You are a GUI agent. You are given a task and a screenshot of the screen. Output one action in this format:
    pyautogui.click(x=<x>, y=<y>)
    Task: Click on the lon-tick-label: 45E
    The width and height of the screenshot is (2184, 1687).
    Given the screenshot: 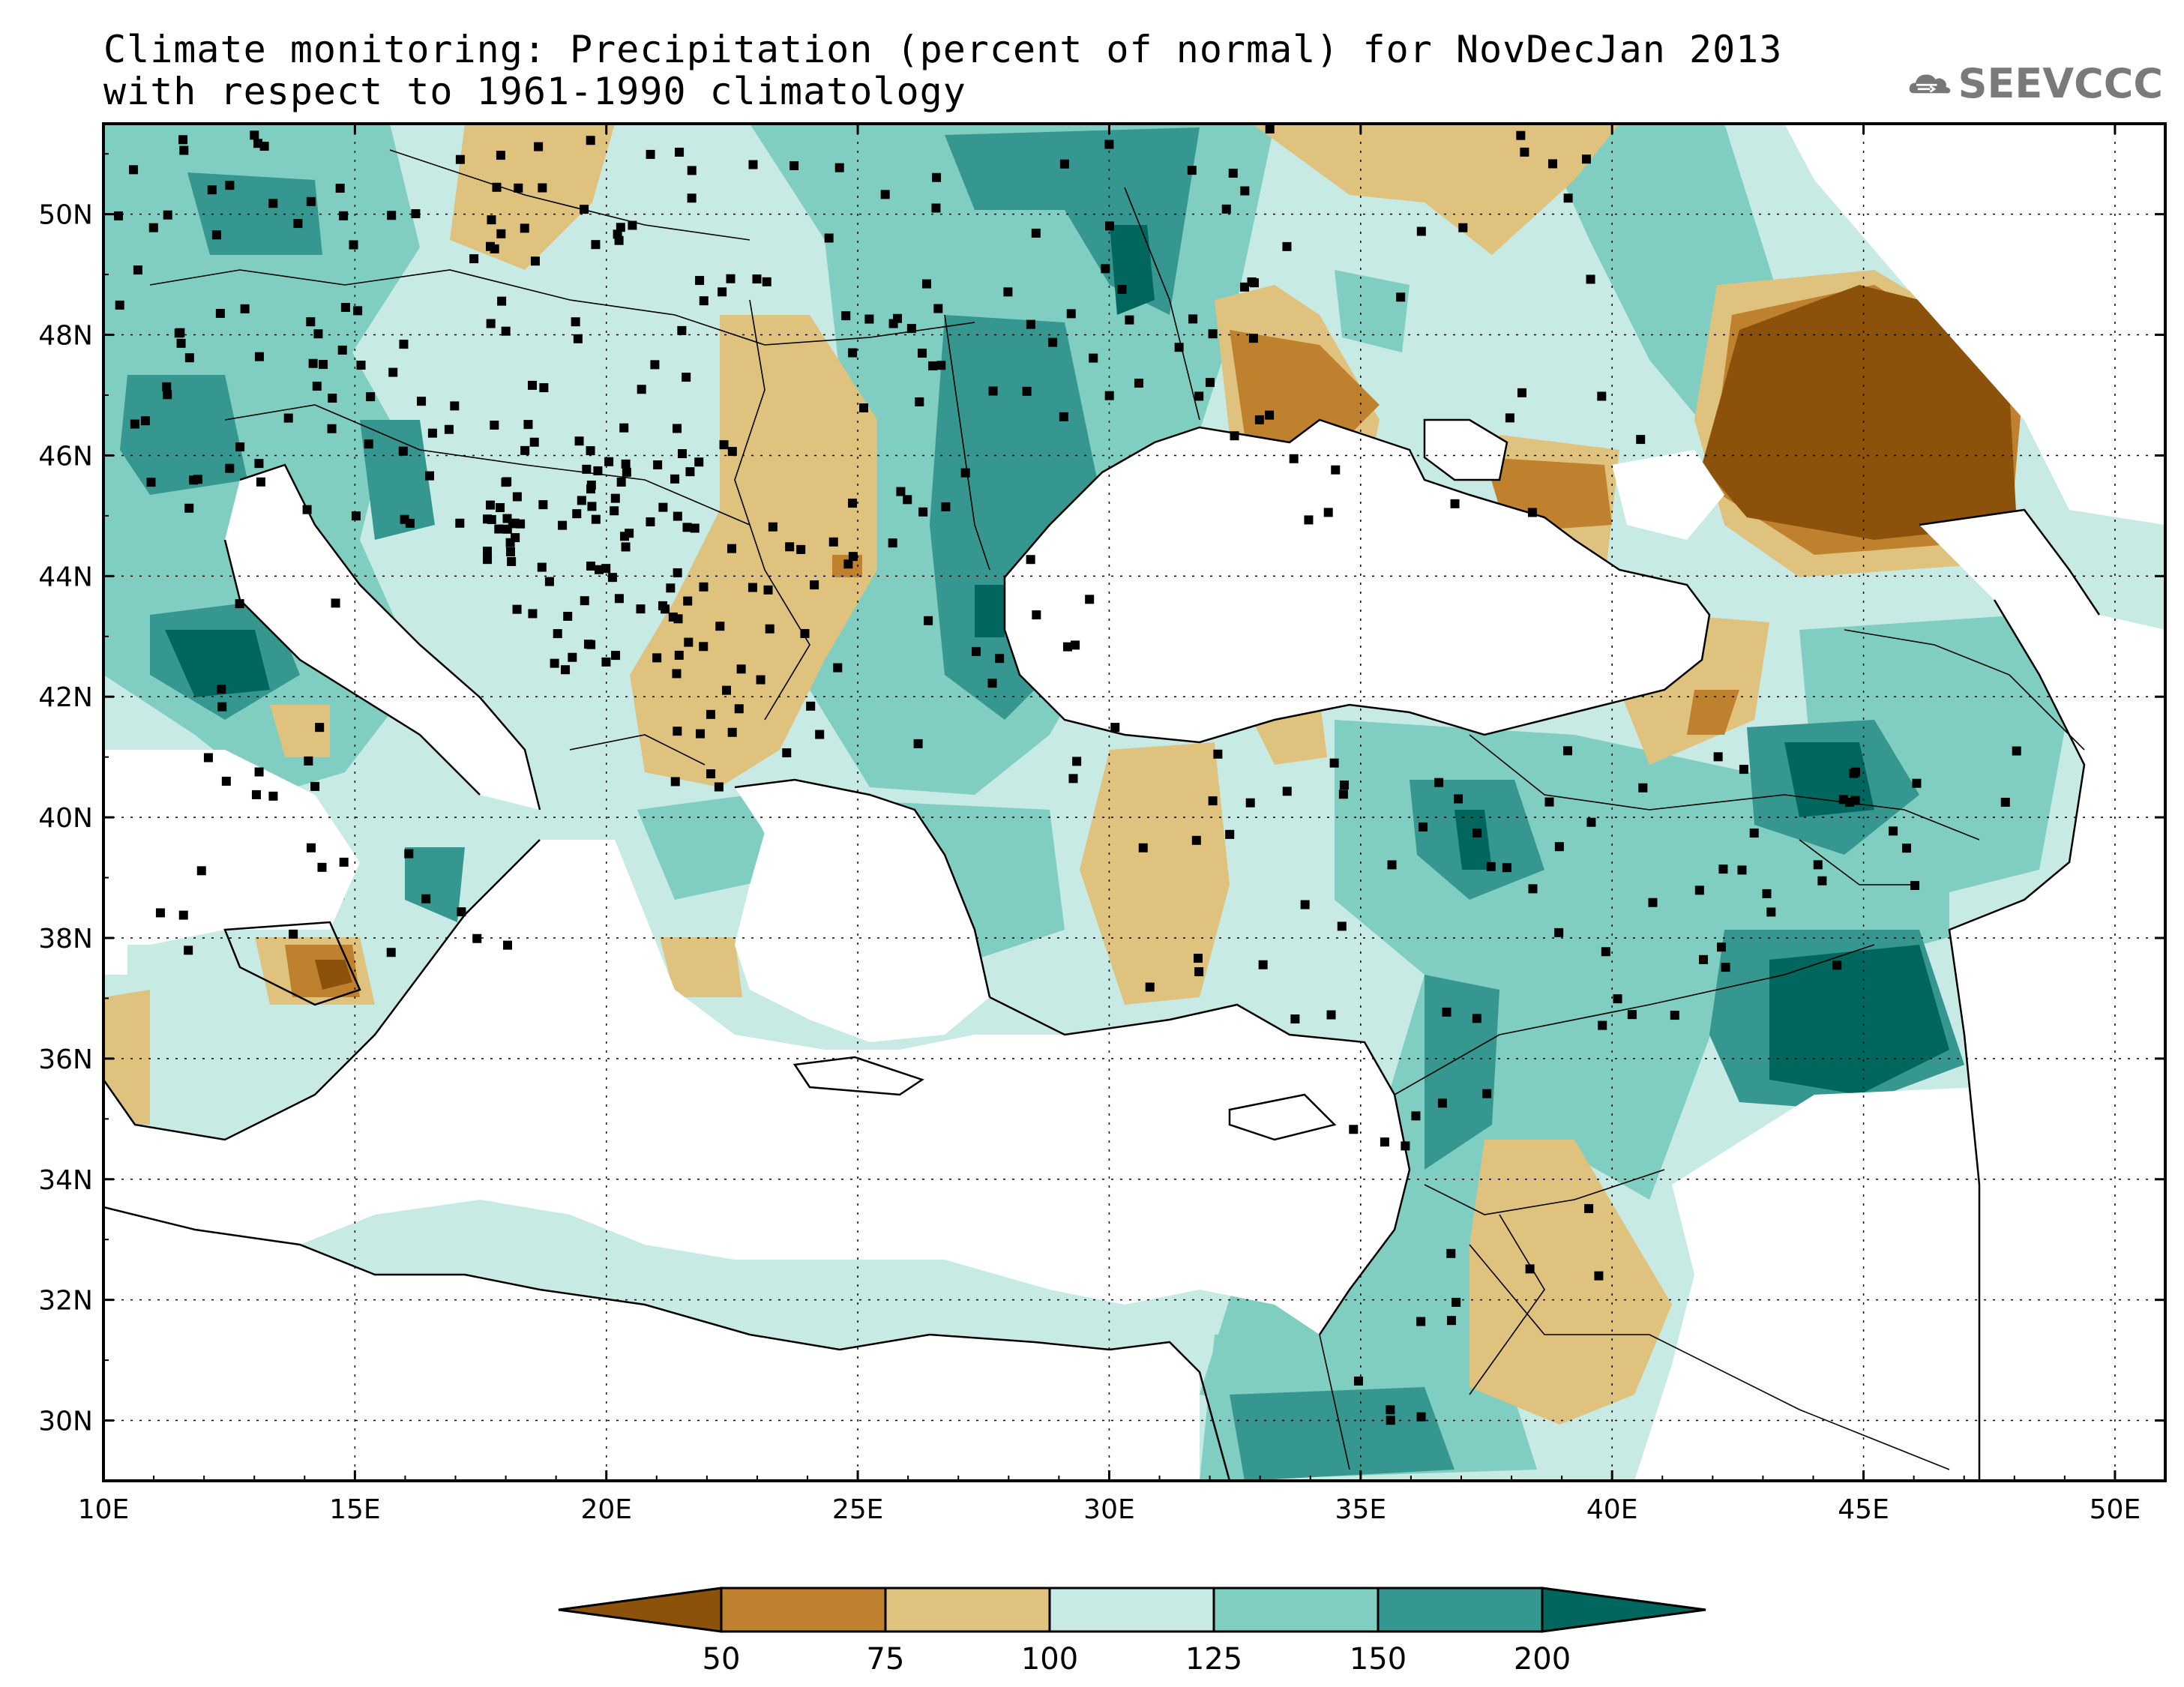 What is the action you would take?
    pyautogui.click(x=1863, y=1509)
    